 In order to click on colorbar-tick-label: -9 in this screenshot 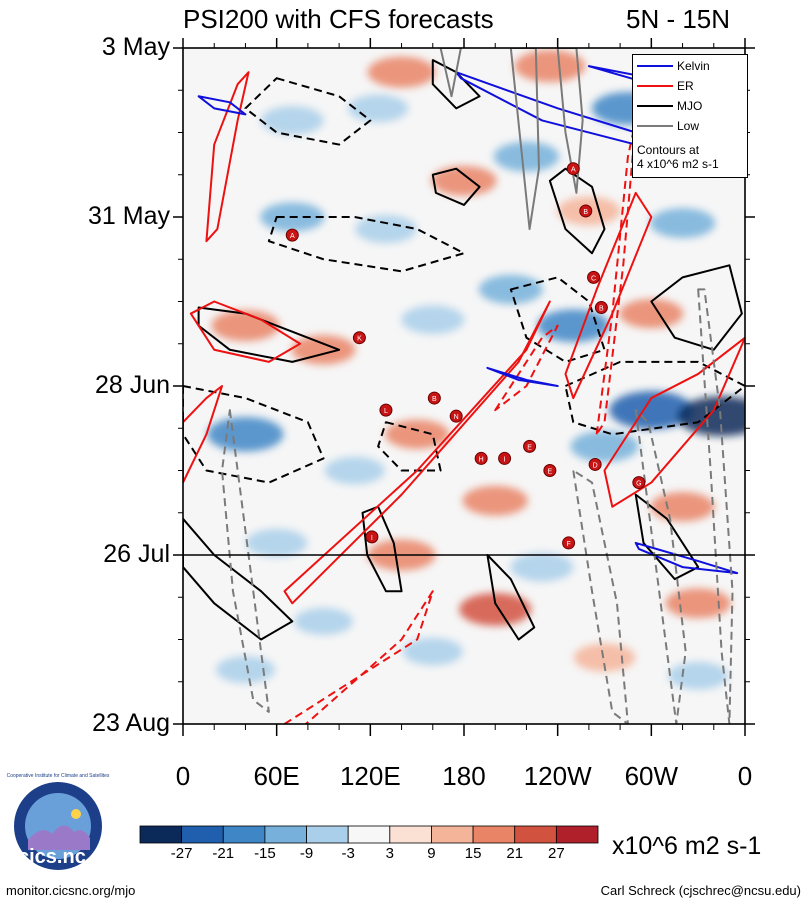, I will do `click(306, 853)`.